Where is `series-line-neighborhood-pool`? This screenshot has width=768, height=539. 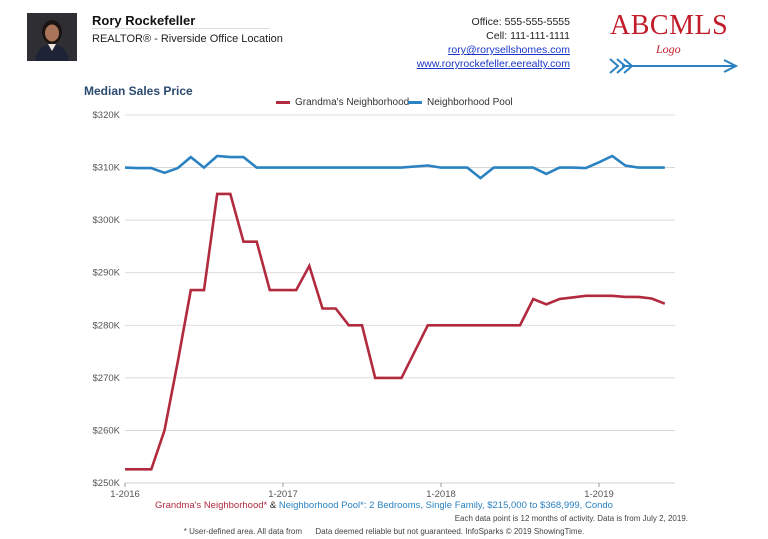 series-line-neighborhood-pool is located at coordinates (394, 167).